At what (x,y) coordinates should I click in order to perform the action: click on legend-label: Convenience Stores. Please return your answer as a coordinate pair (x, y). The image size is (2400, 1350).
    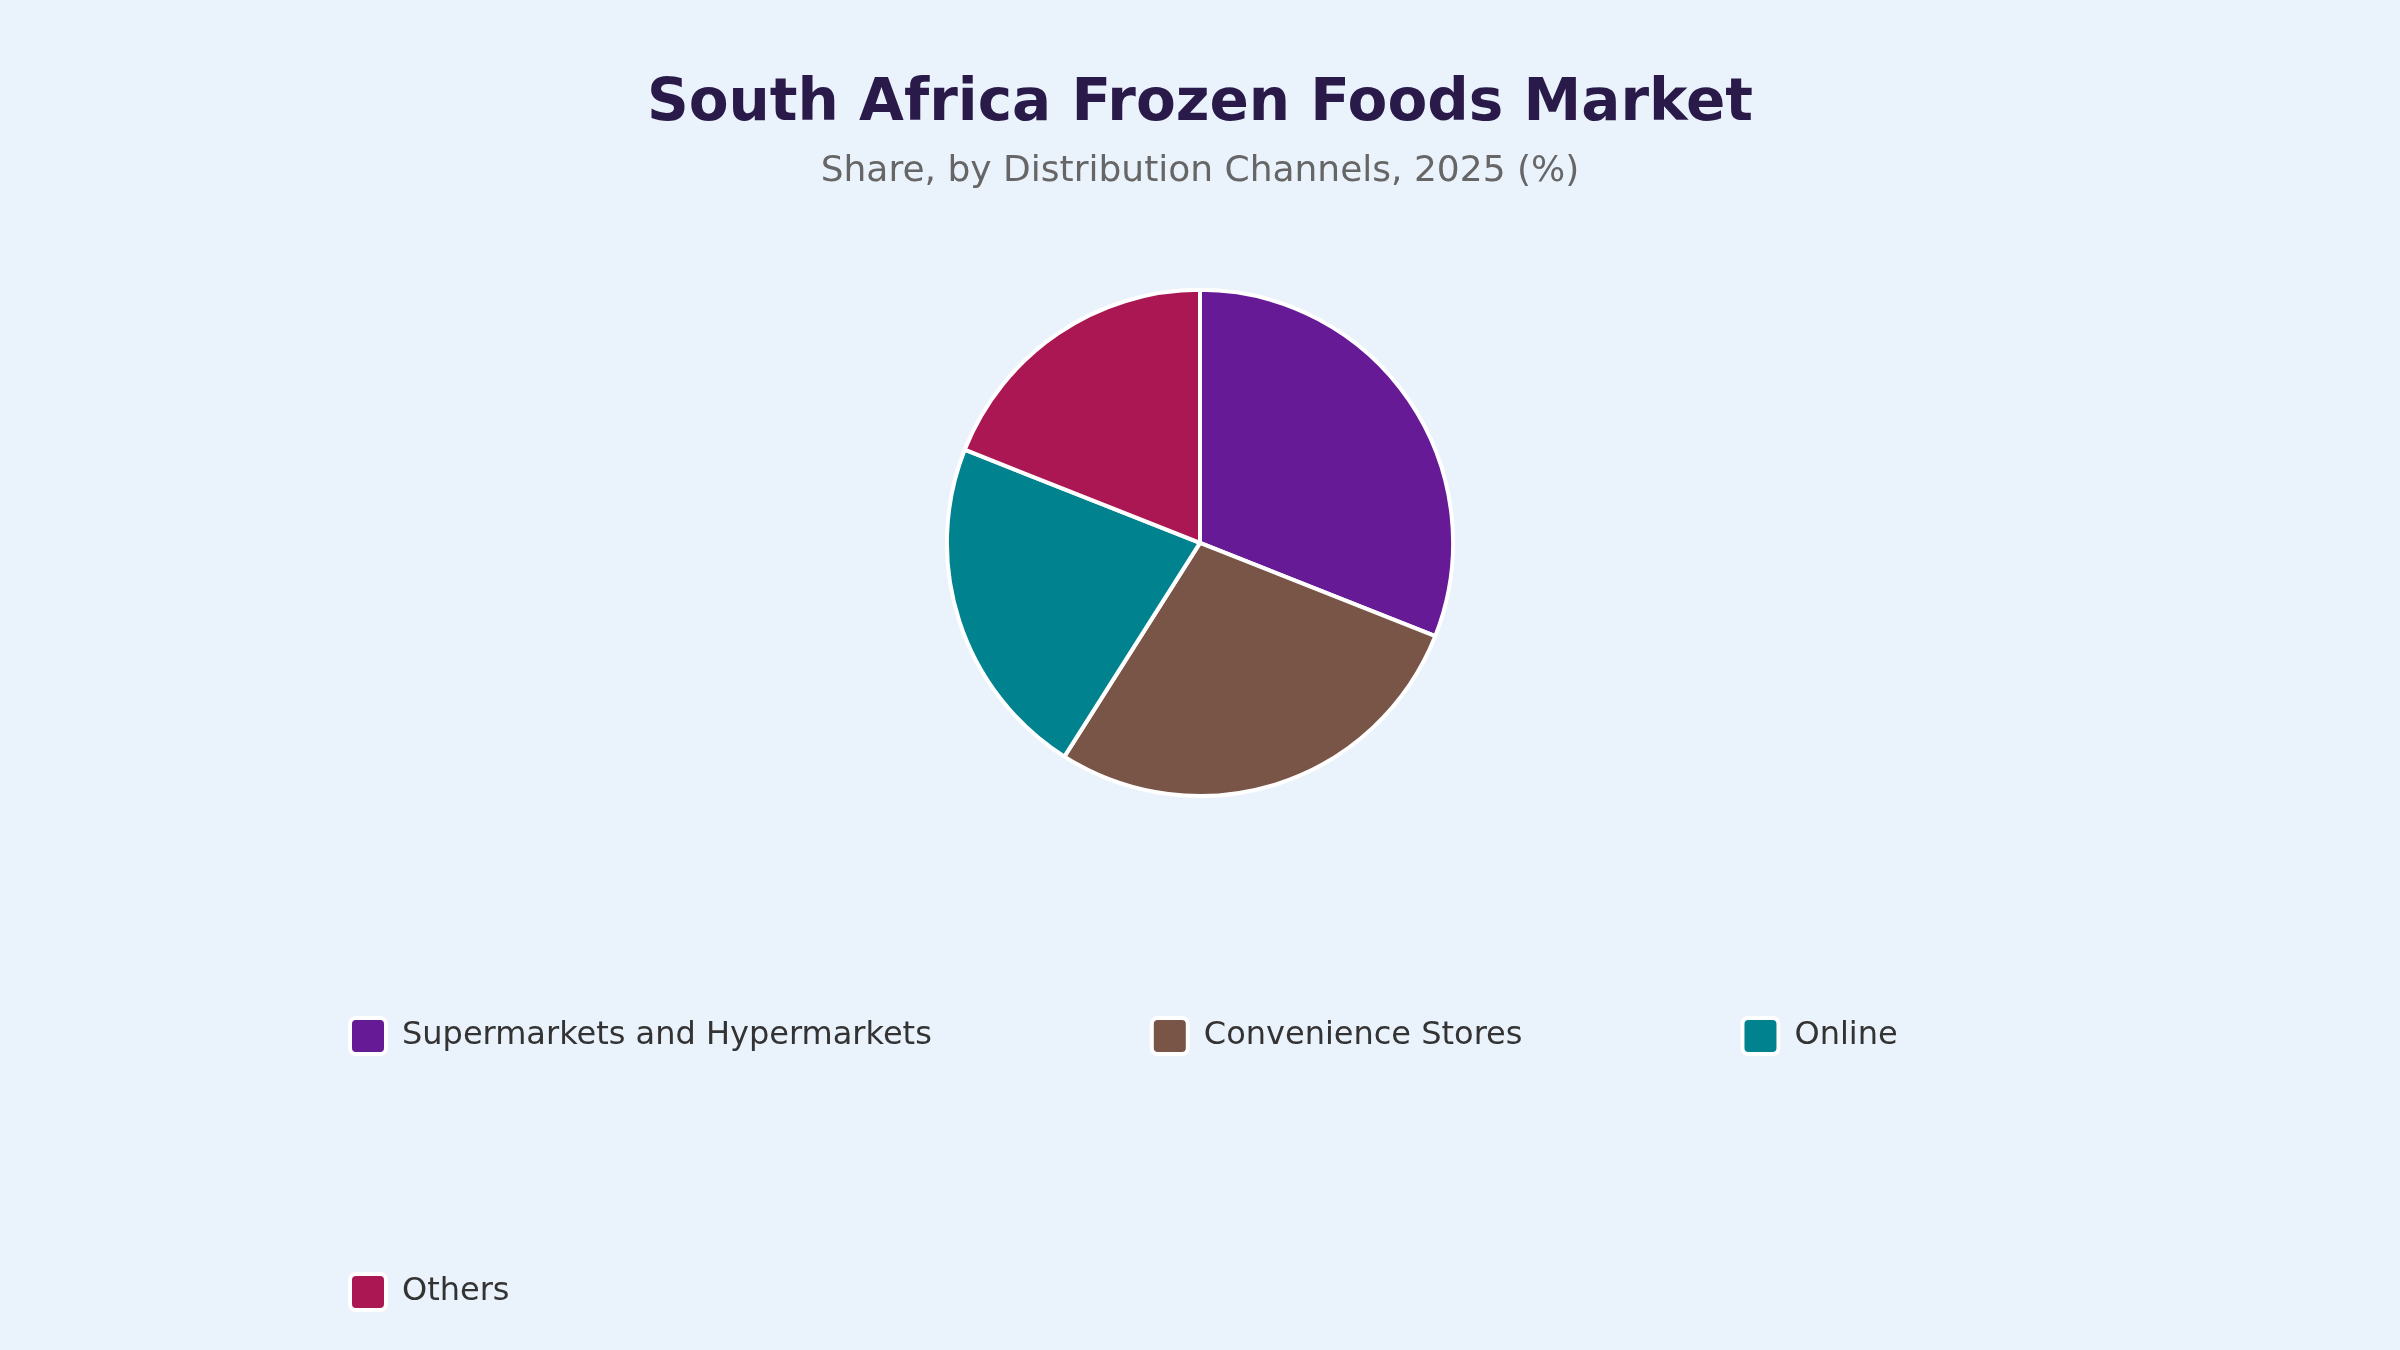
    Looking at the image, I should click on (1363, 1033).